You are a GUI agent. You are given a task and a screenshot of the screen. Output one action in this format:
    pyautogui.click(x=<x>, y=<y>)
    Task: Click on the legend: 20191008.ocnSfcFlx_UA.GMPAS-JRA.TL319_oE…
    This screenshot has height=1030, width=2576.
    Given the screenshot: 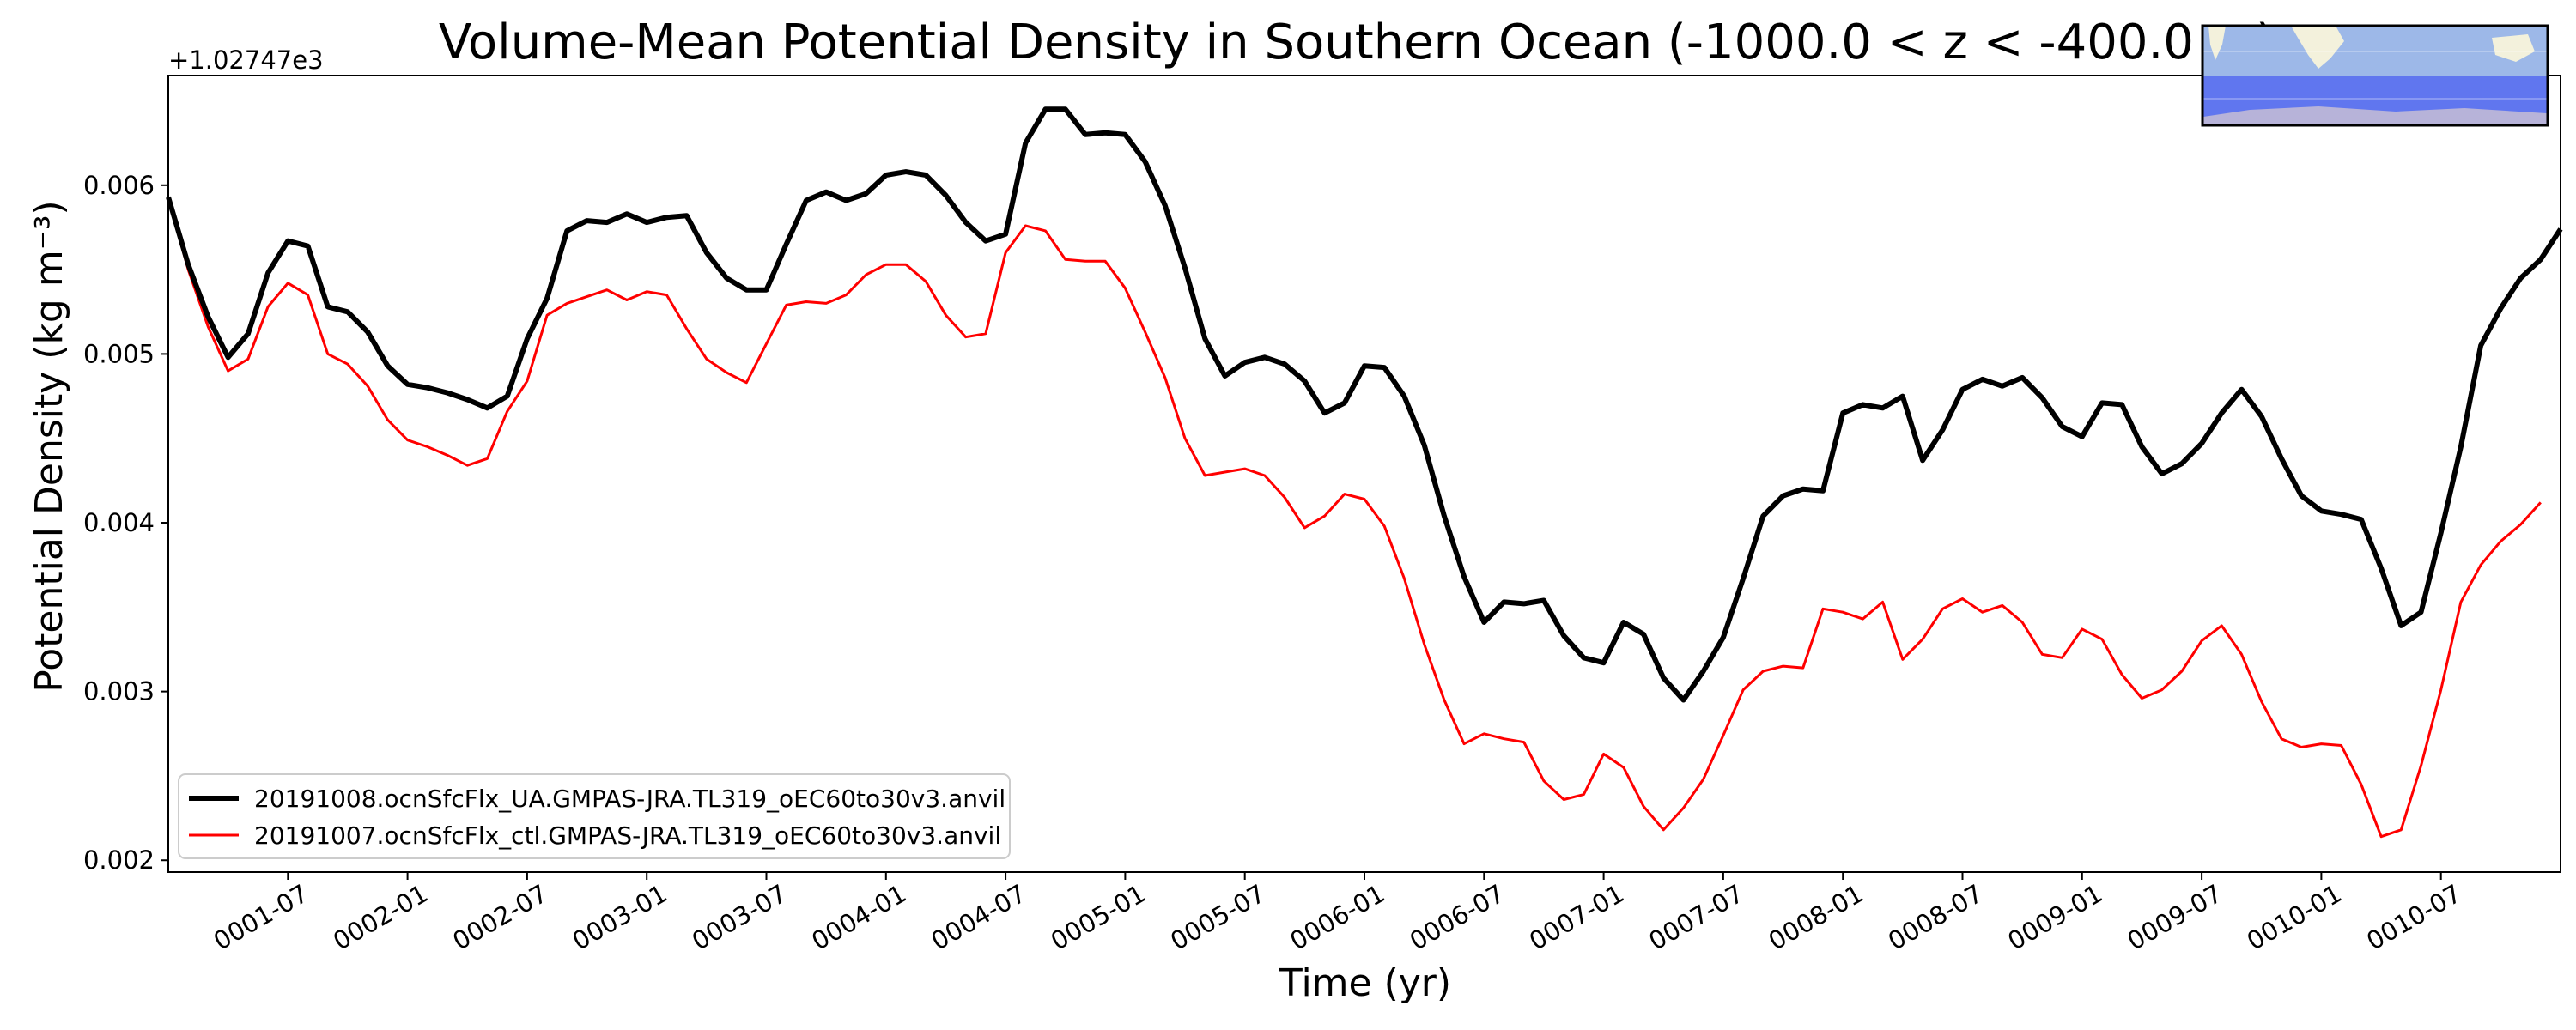 What is the action you would take?
    pyautogui.click(x=594, y=816)
    